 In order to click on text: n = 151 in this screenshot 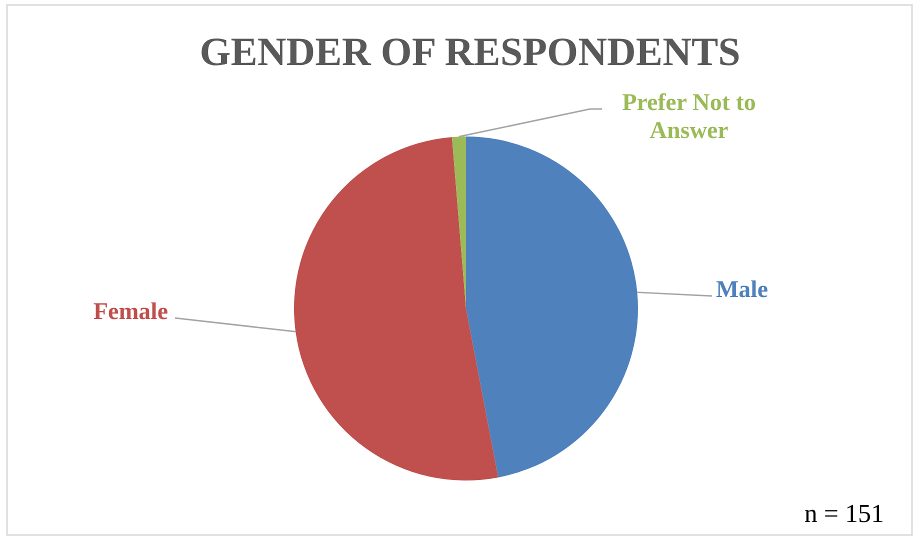, I will do `click(844, 513)`.